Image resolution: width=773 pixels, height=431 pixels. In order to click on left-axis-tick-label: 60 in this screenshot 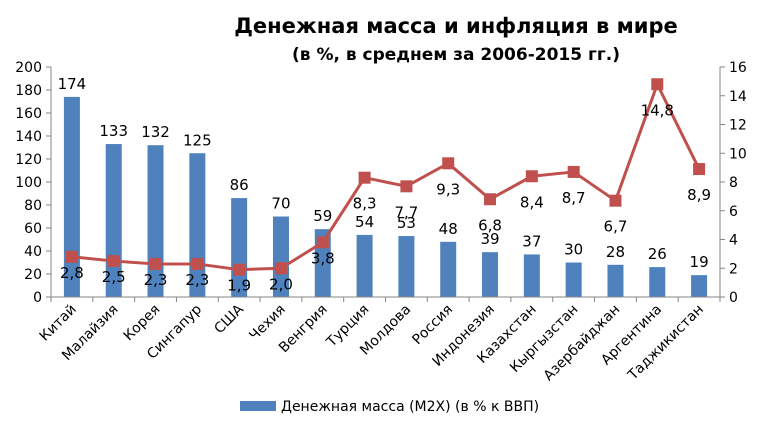, I will do `click(33, 229)`.